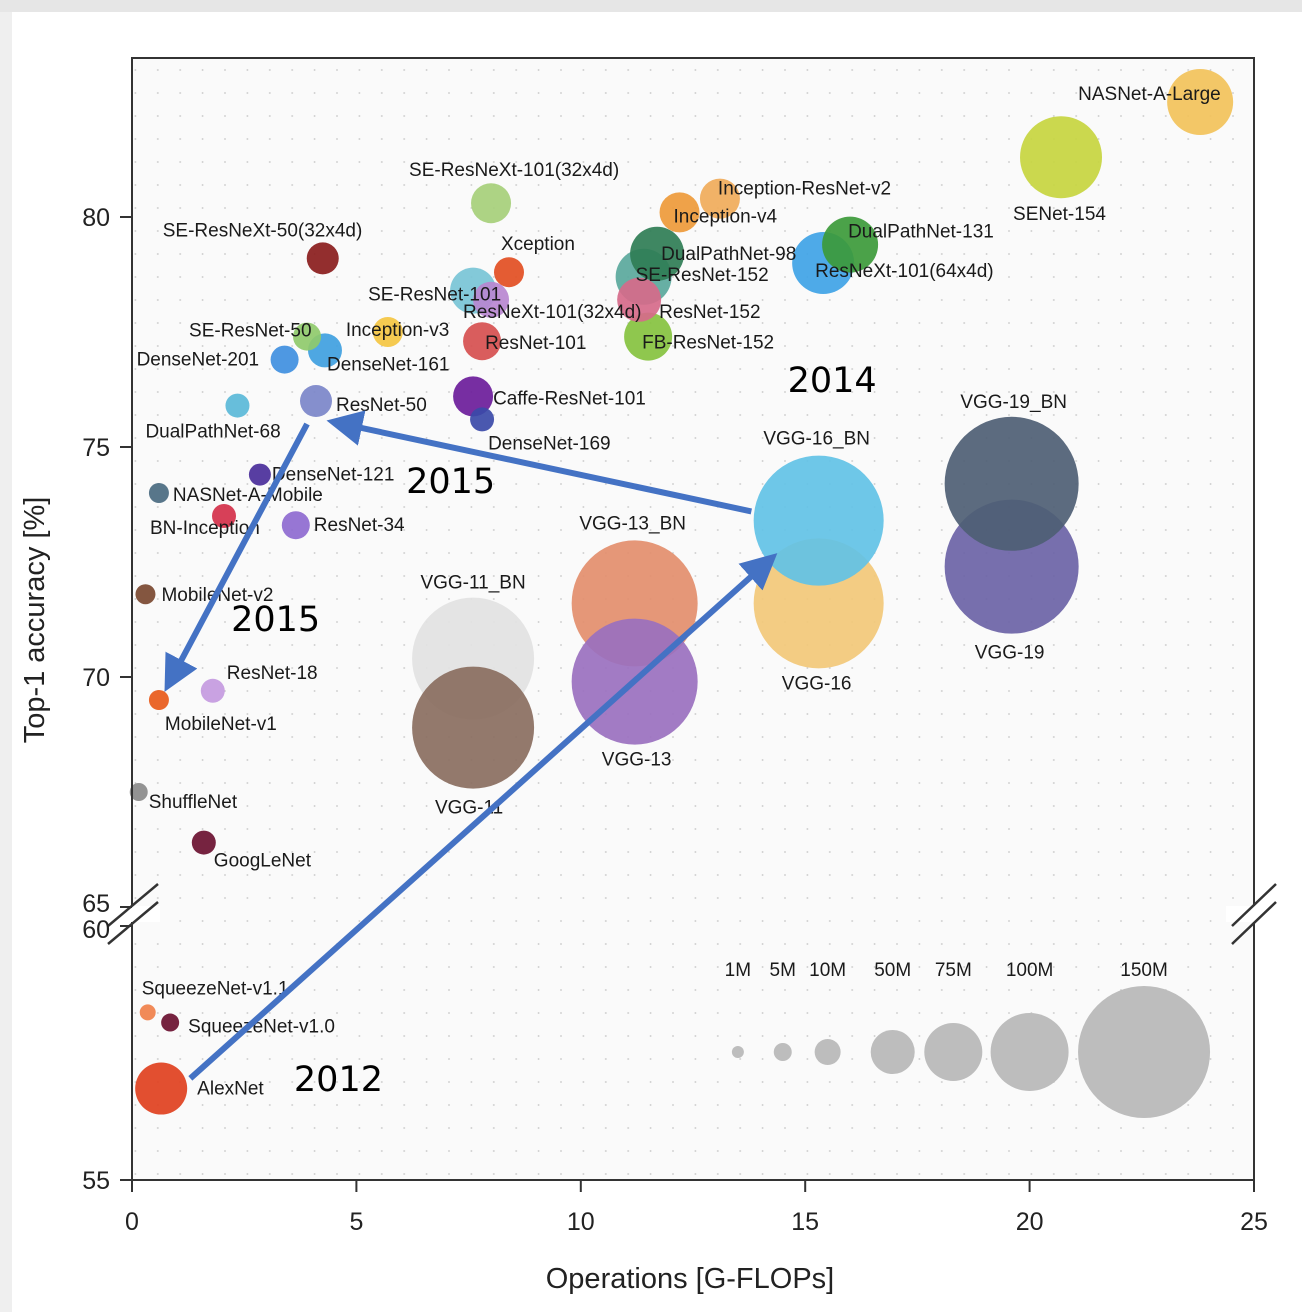 The image size is (1302, 1312). I want to click on legend-label-100m: 100M, so click(1030, 970).